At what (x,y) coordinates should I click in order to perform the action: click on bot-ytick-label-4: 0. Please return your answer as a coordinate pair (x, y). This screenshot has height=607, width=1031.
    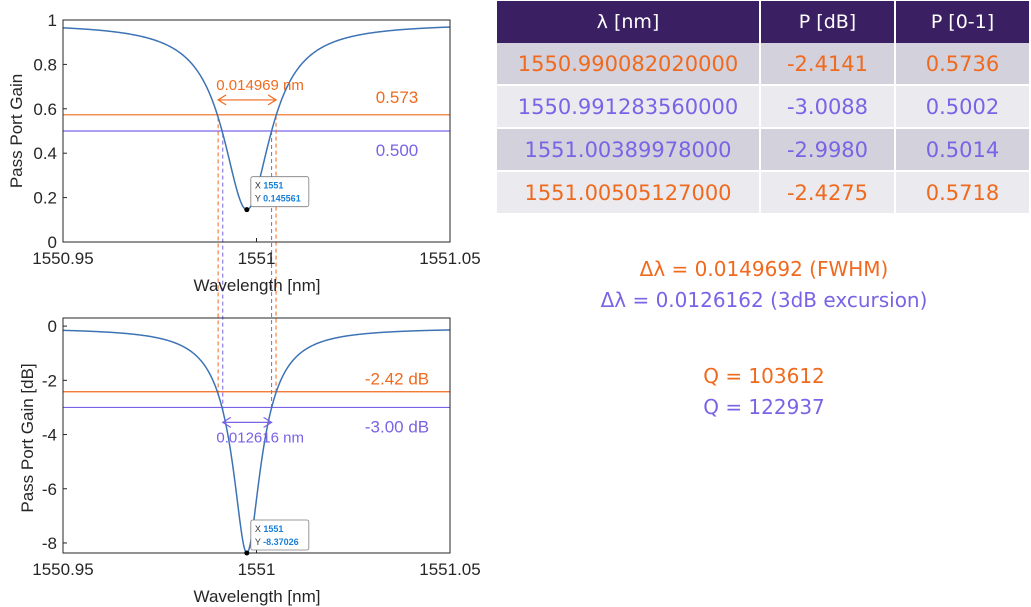
    Looking at the image, I should click on (52, 326).